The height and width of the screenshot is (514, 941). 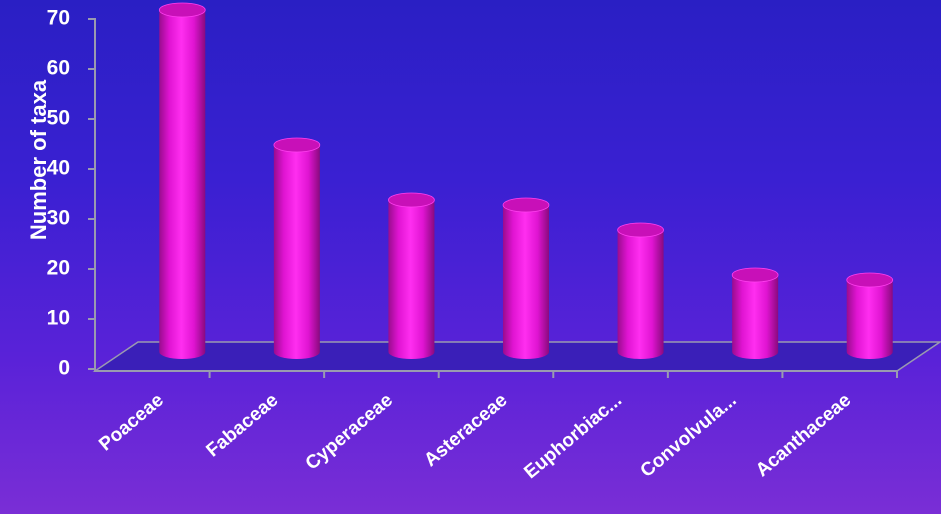 I want to click on x-category-label: Acanthaceae, so click(x=803, y=435).